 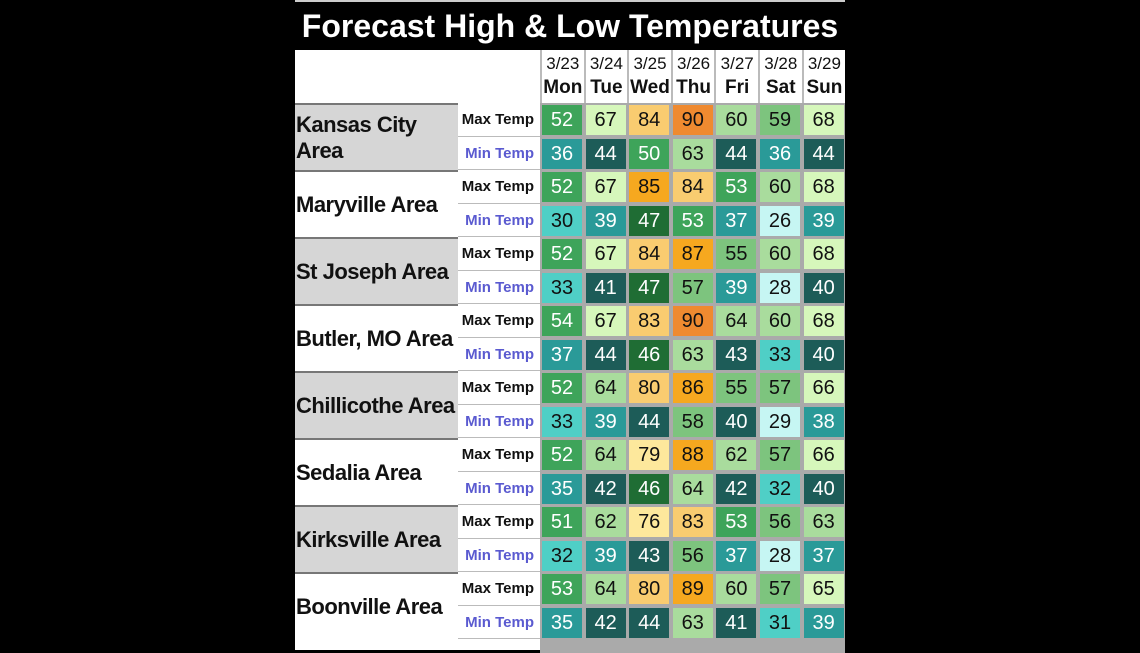 I want to click on max-temp-cell: 54, so click(x=562, y=321).